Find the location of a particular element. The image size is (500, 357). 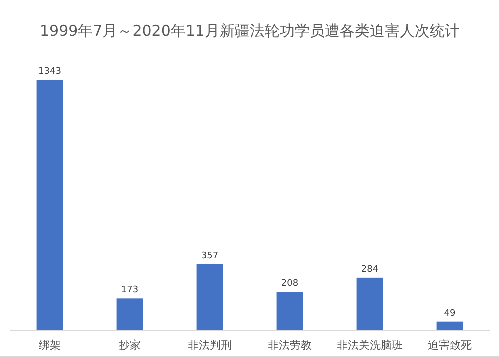

x-tick-label: 抄家 is located at coordinates (130, 345).